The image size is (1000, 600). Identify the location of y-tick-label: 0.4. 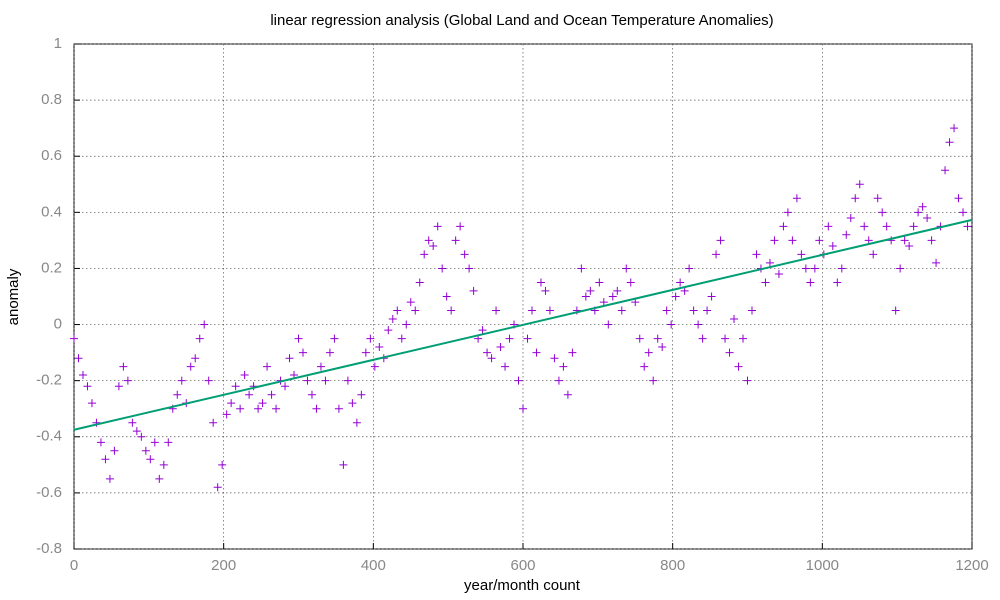
(51, 211).